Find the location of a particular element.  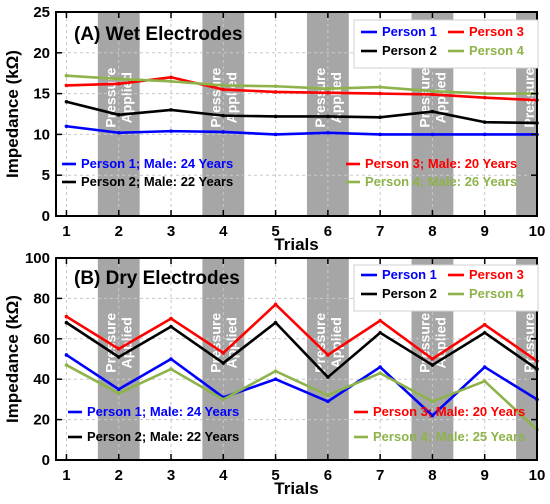

x-tick-label: 6 is located at coordinates (328, 475).